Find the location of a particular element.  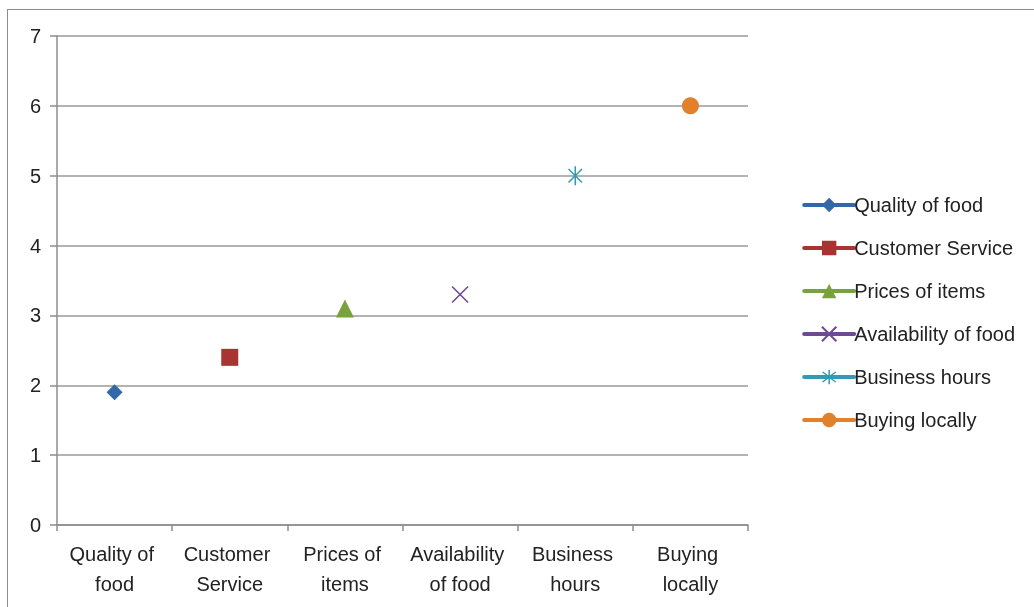

x-tick-label: Quality of food is located at coordinates (114, 569).